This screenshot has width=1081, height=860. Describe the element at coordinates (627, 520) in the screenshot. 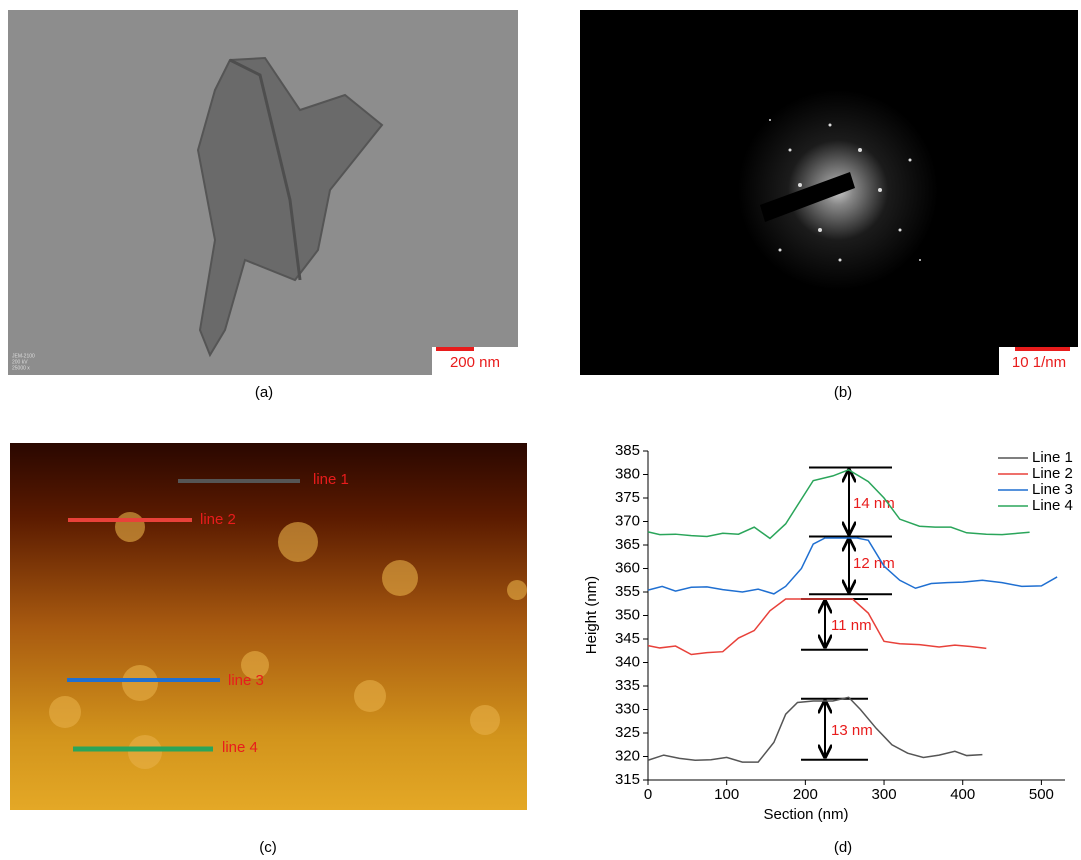

I see `y-tick-label: 370` at that location.